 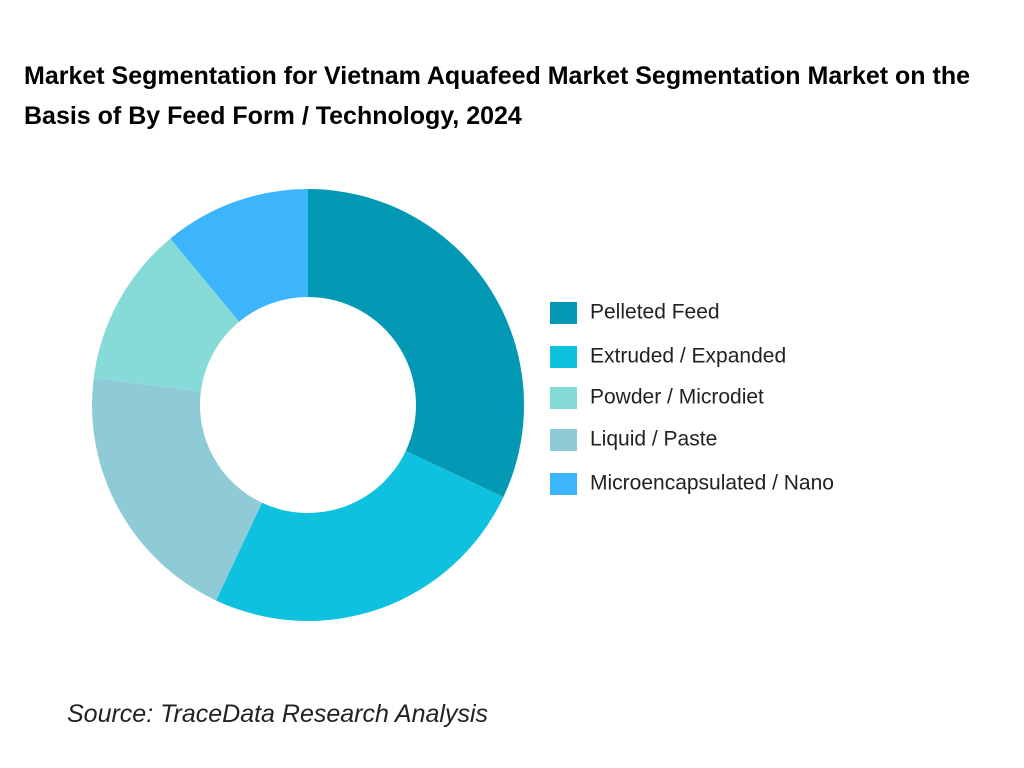 What do you see at coordinates (655, 312) in the screenshot?
I see `legend-label: Pelleted Feed` at bounding box center [655, 312].